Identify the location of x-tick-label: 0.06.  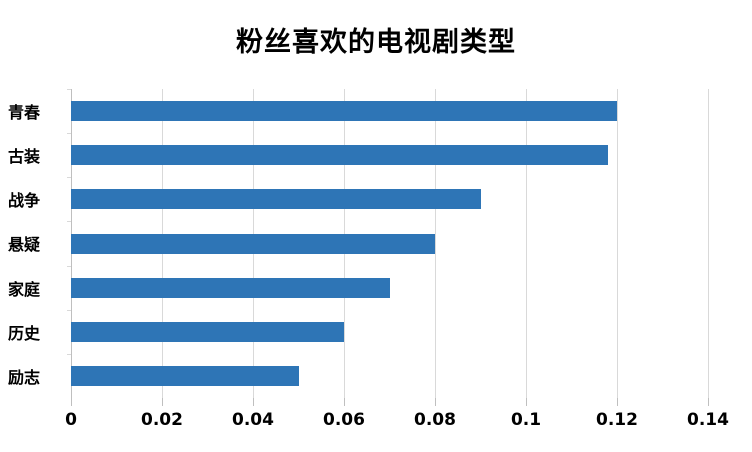
(344, 420).